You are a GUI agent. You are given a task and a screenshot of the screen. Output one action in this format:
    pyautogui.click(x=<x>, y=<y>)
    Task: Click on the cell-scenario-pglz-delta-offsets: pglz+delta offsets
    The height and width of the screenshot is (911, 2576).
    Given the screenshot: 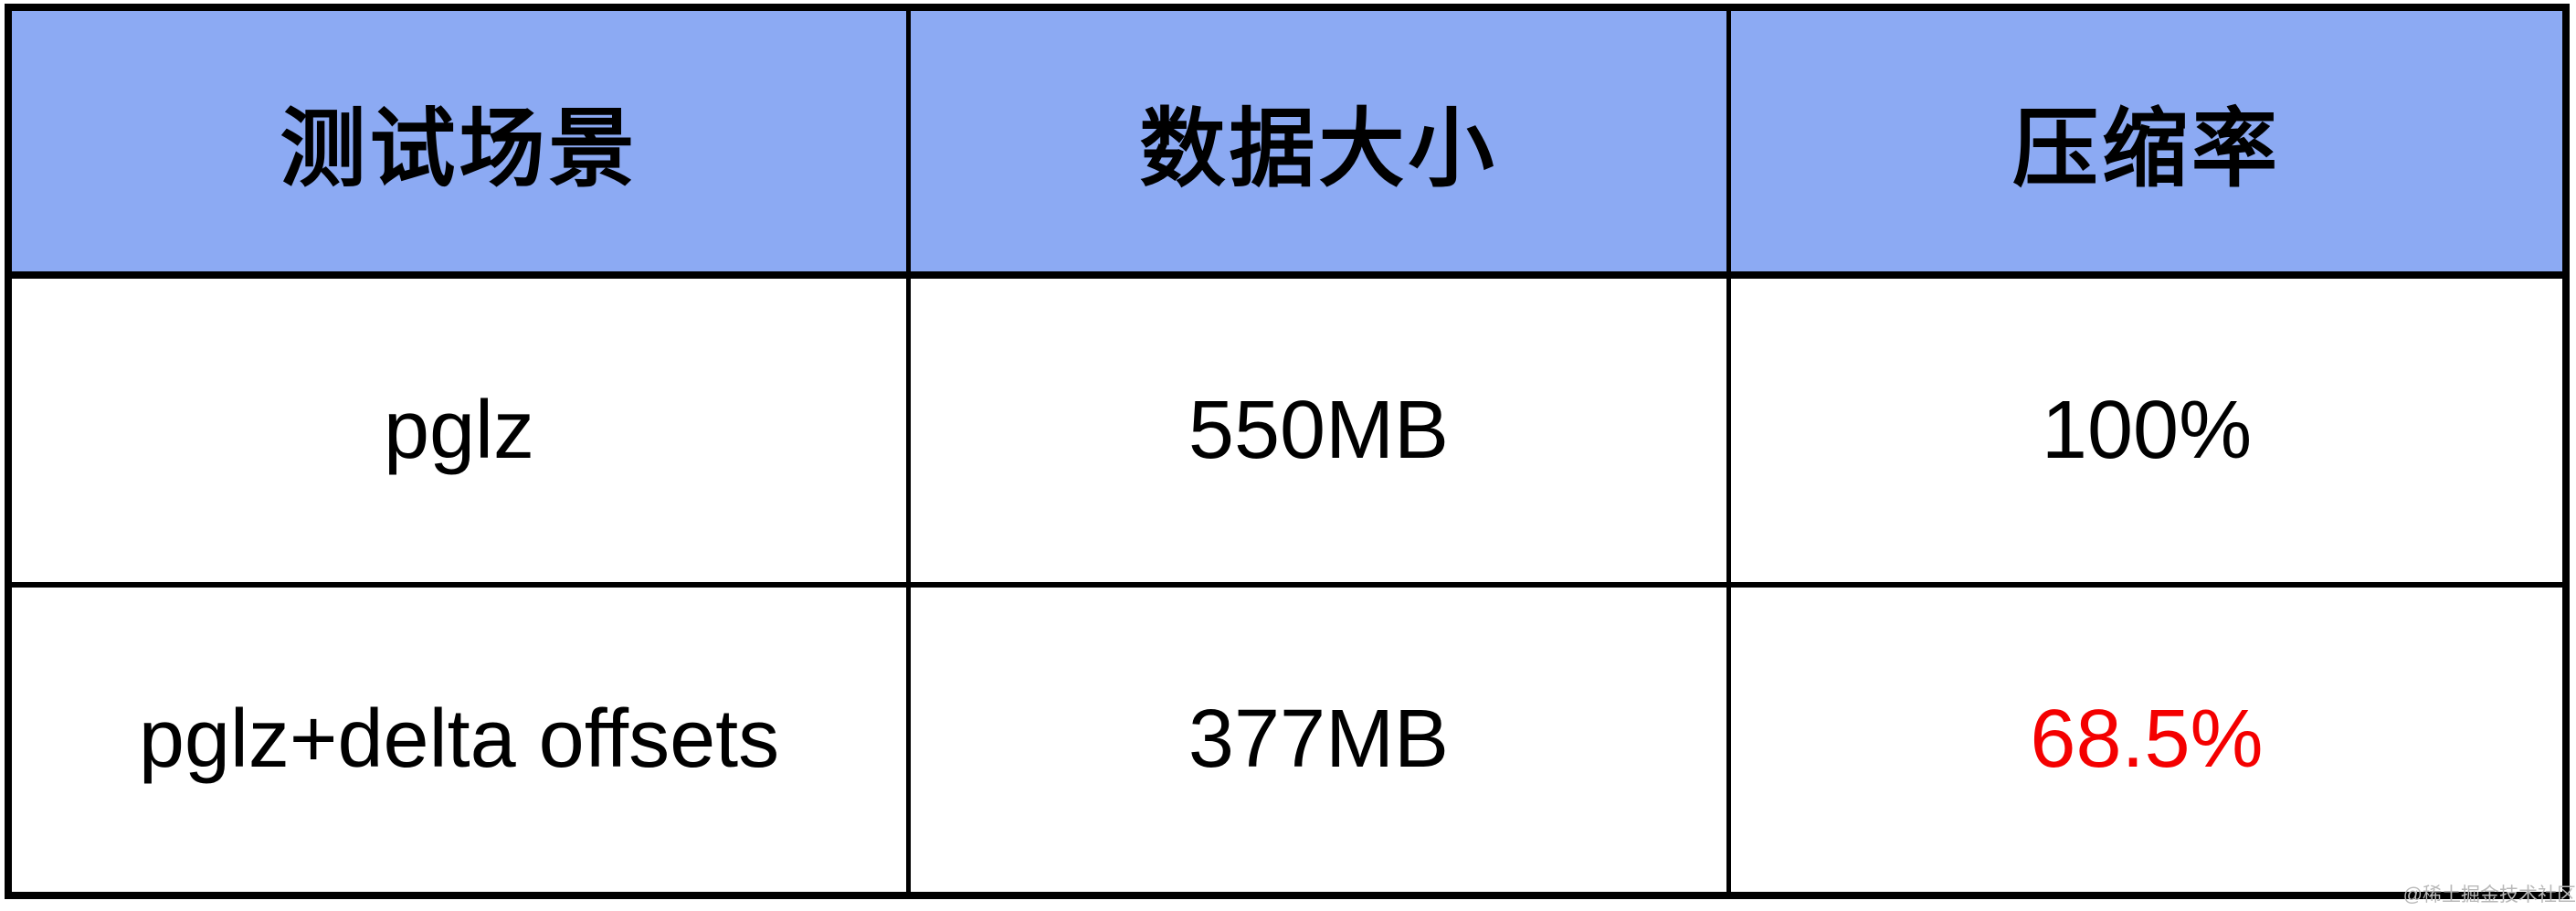 What is the action you would take?
    pyautogui.click(x=462, y=740)
    